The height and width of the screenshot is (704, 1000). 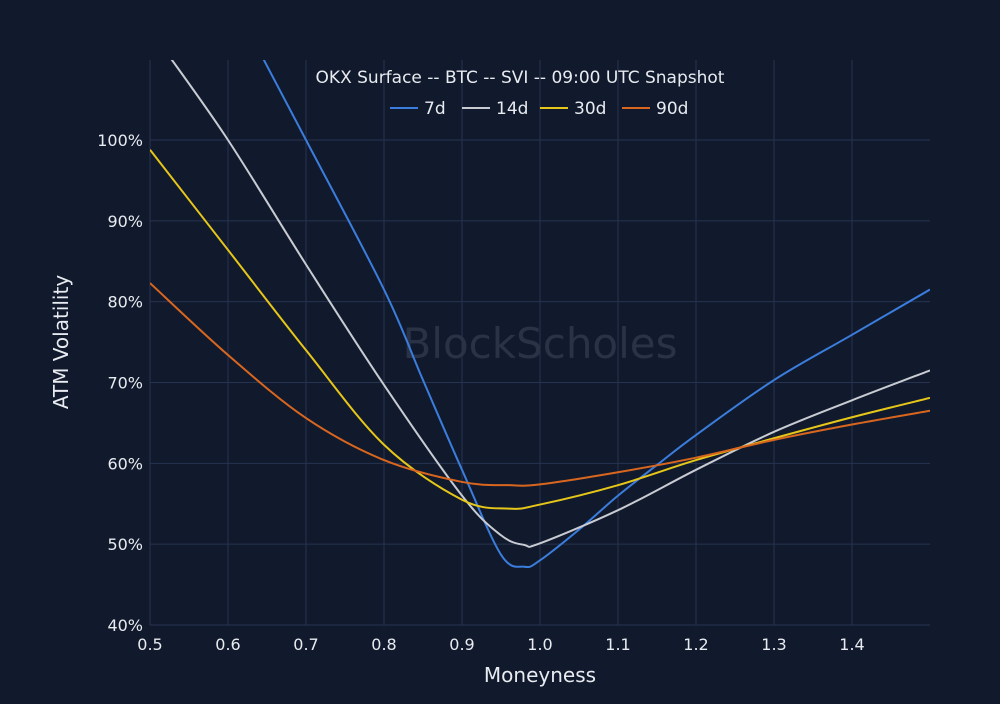 What do you see at coordinates (539, 109) in the screenshot?
I see `legend: 7d 14d 30d 90d` at bounding box center [539, 109].